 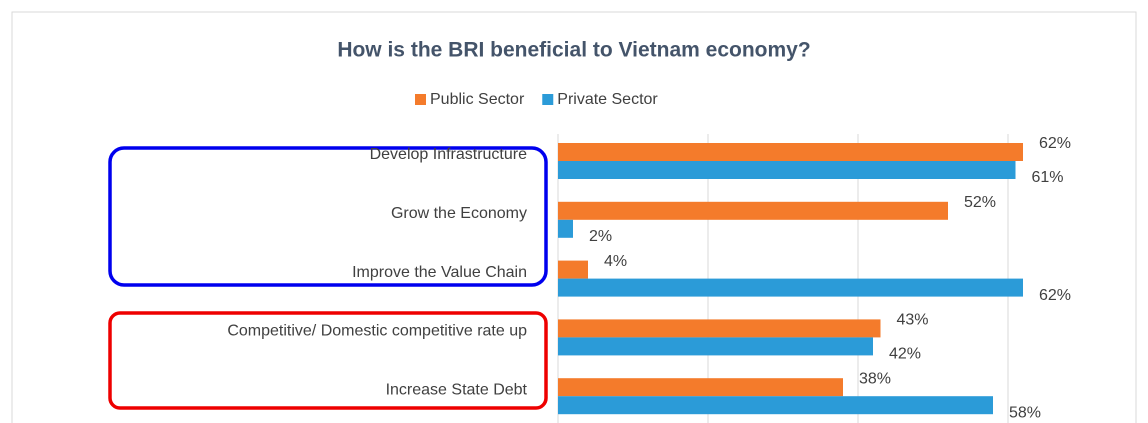 I want to click on y-tick-label: Develop Infrastructure, so click(x=449, y=154).